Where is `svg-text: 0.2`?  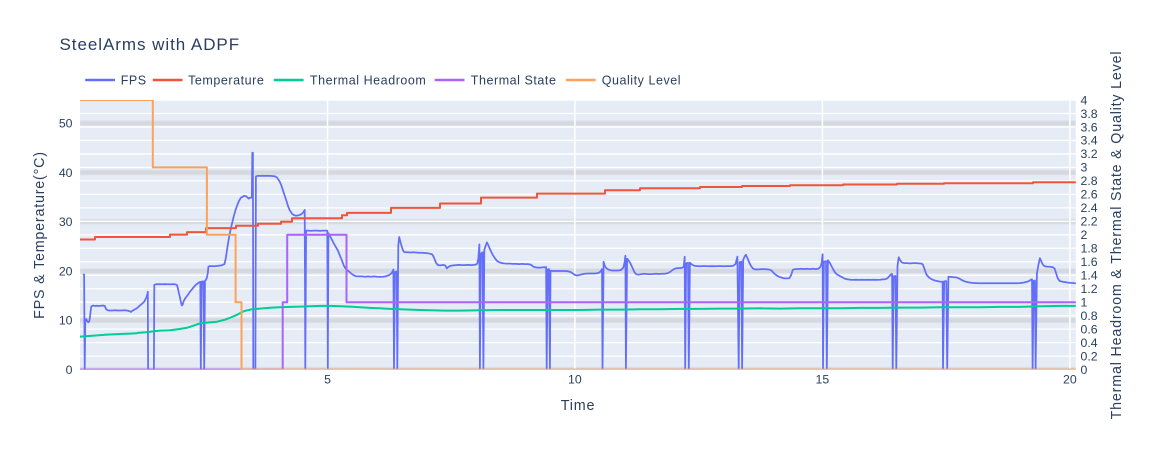 svg-text: 0.2 is located at coordinates (1089, 356).